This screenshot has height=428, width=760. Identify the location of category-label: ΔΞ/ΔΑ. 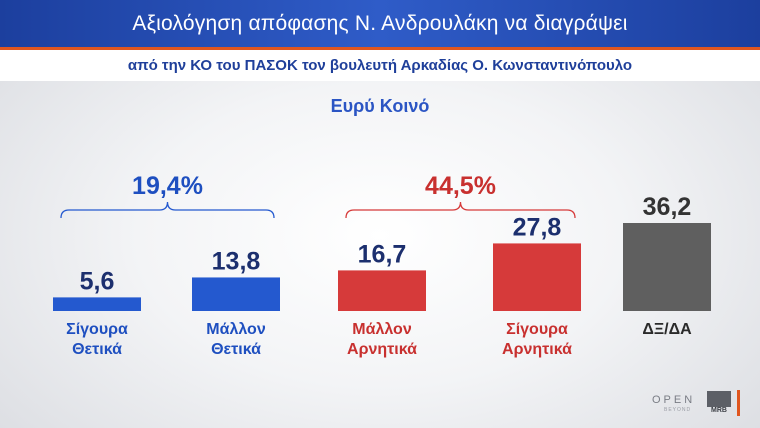
(667, 329).